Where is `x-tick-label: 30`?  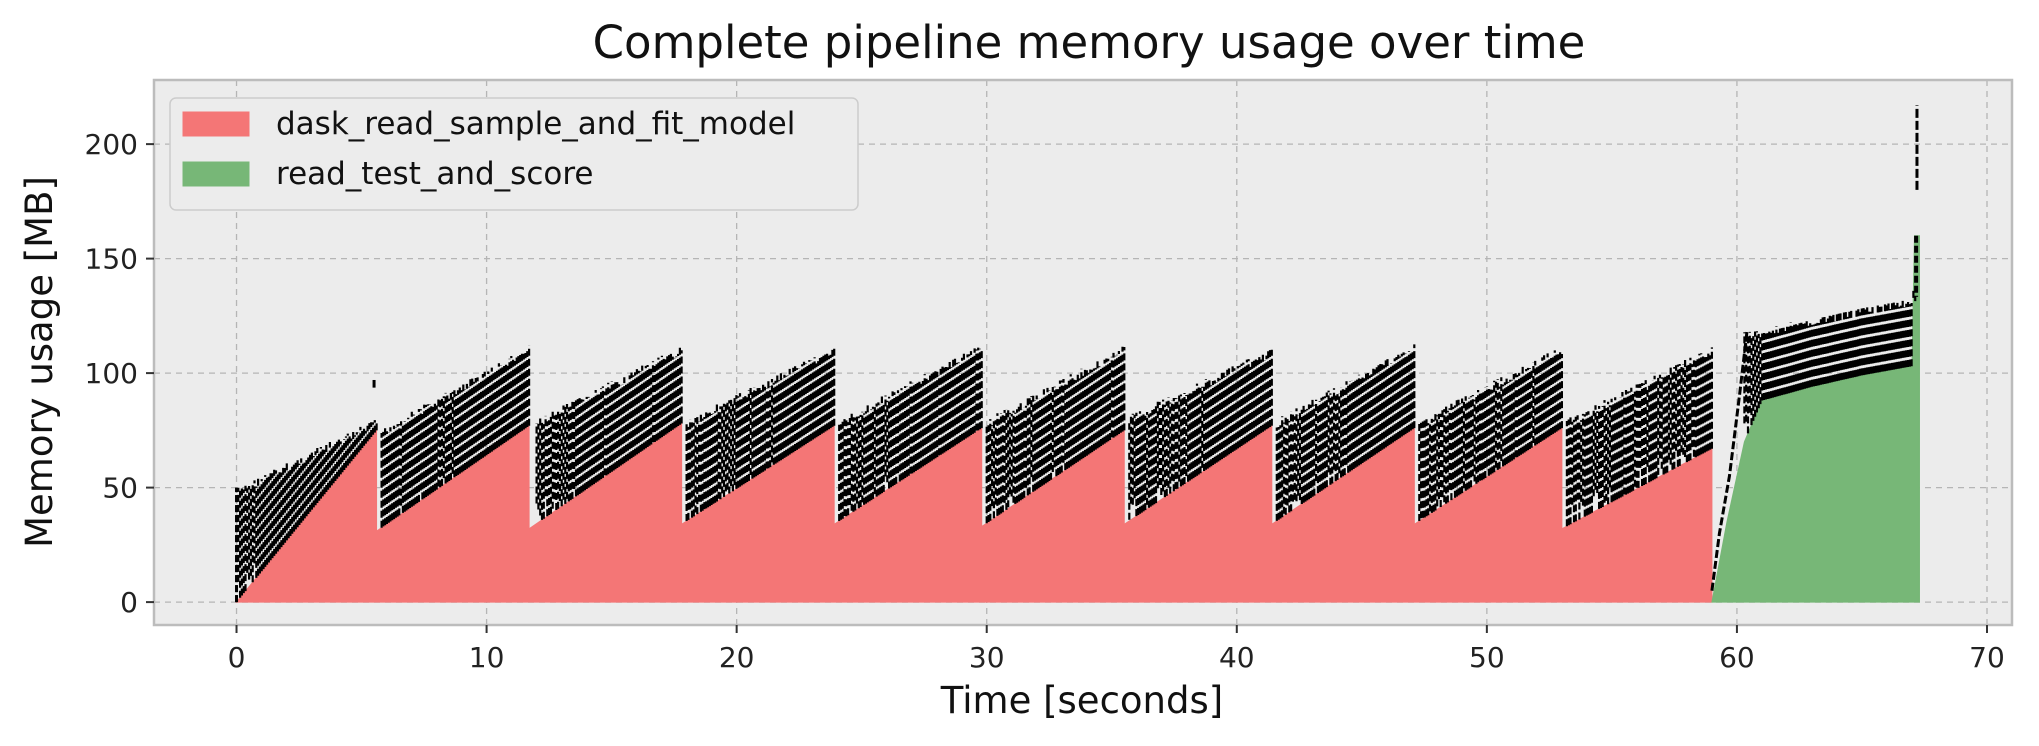 x-tick-label: 30 is located at coordinates (987, 657).